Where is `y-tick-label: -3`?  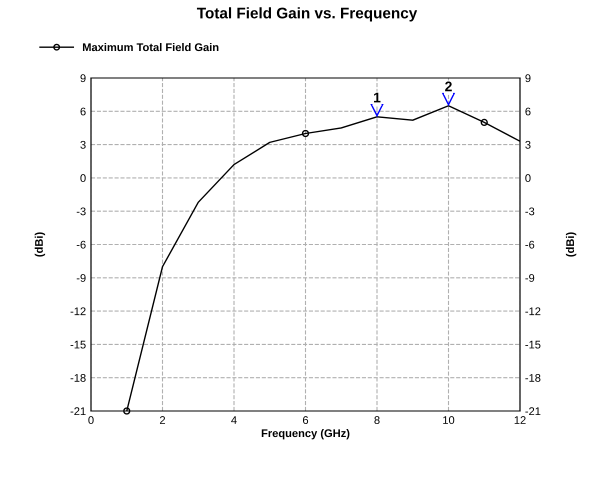
y-tick-label: -3 is located at coordinates (81, 211).